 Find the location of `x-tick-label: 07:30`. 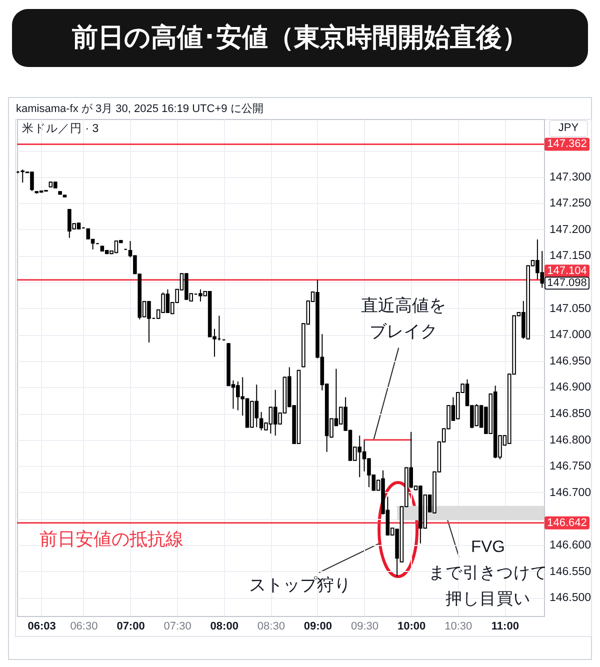

x-tick-label: 07:30 is located at coordinates (178, 626).